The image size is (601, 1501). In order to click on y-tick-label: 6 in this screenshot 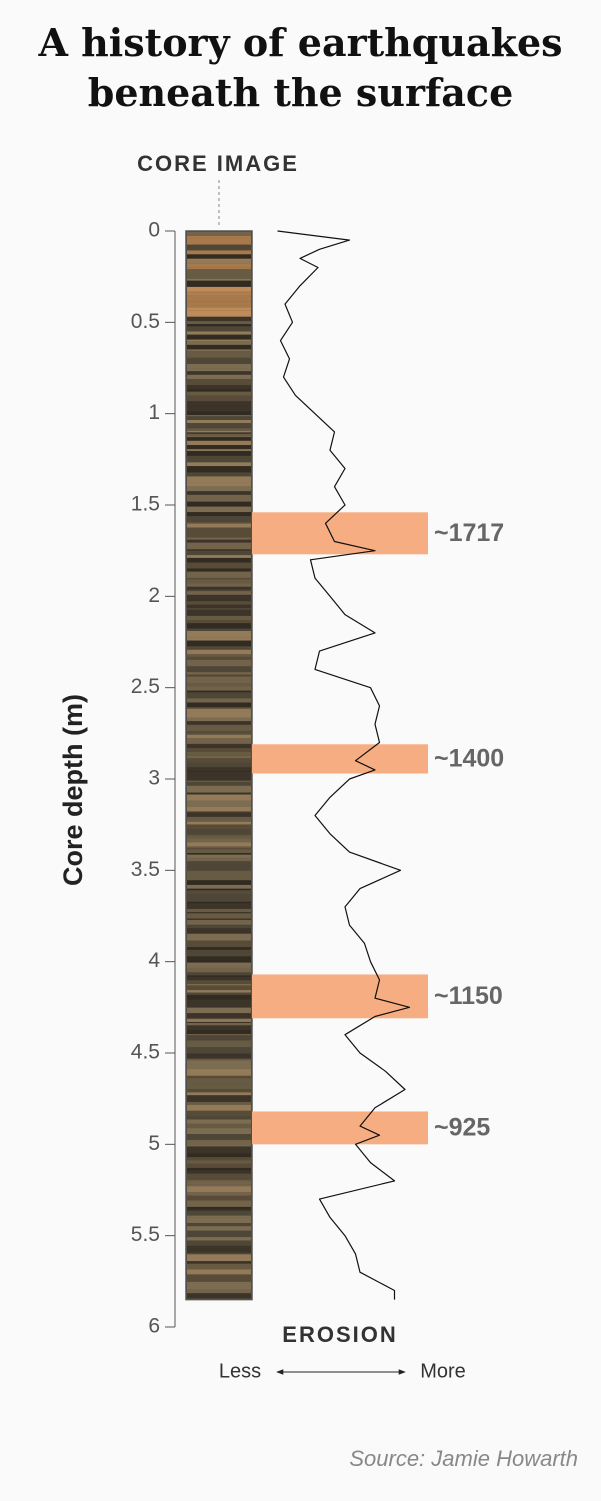, I will do `click(154, 1326)`.